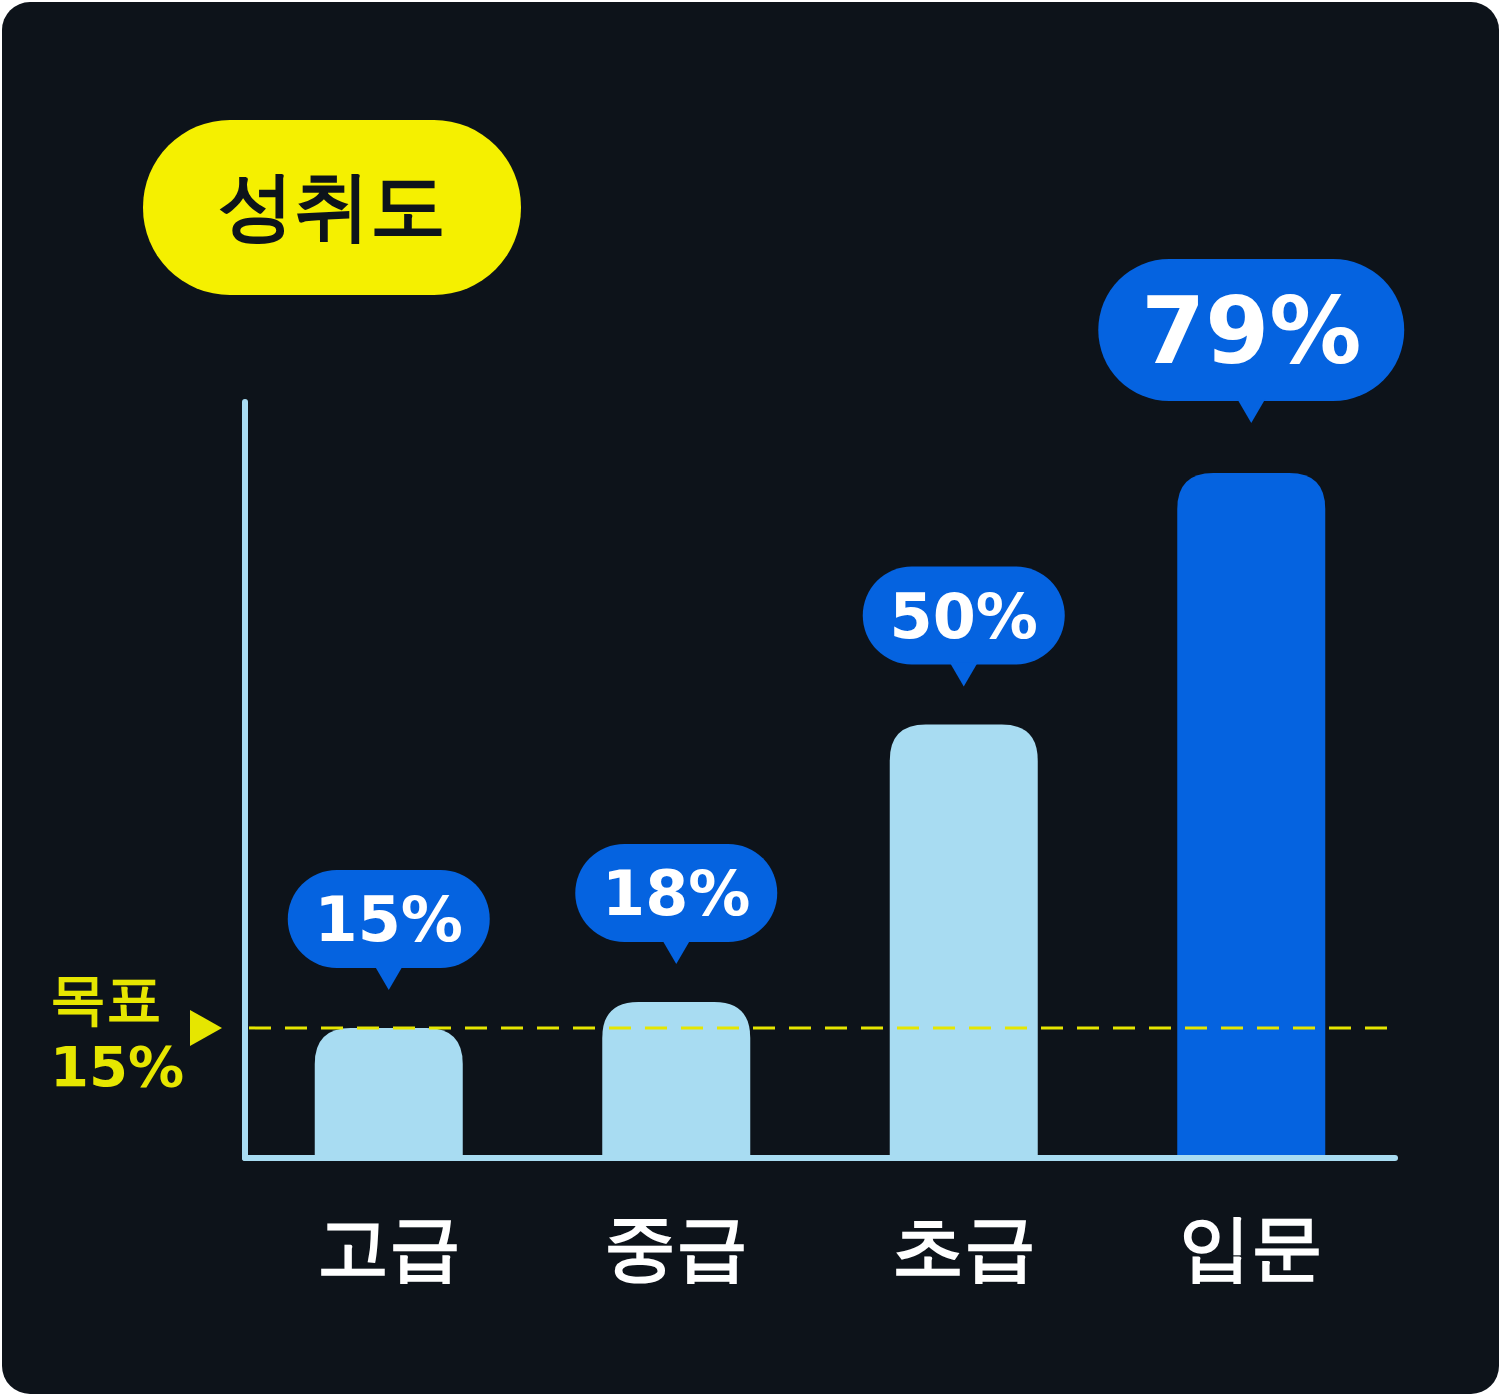 This screenshot has width=1501, height=1396. Describe the element at coordinates (388, 1247) in the screenshot. I see `x-tick-label: 고급` at that location.